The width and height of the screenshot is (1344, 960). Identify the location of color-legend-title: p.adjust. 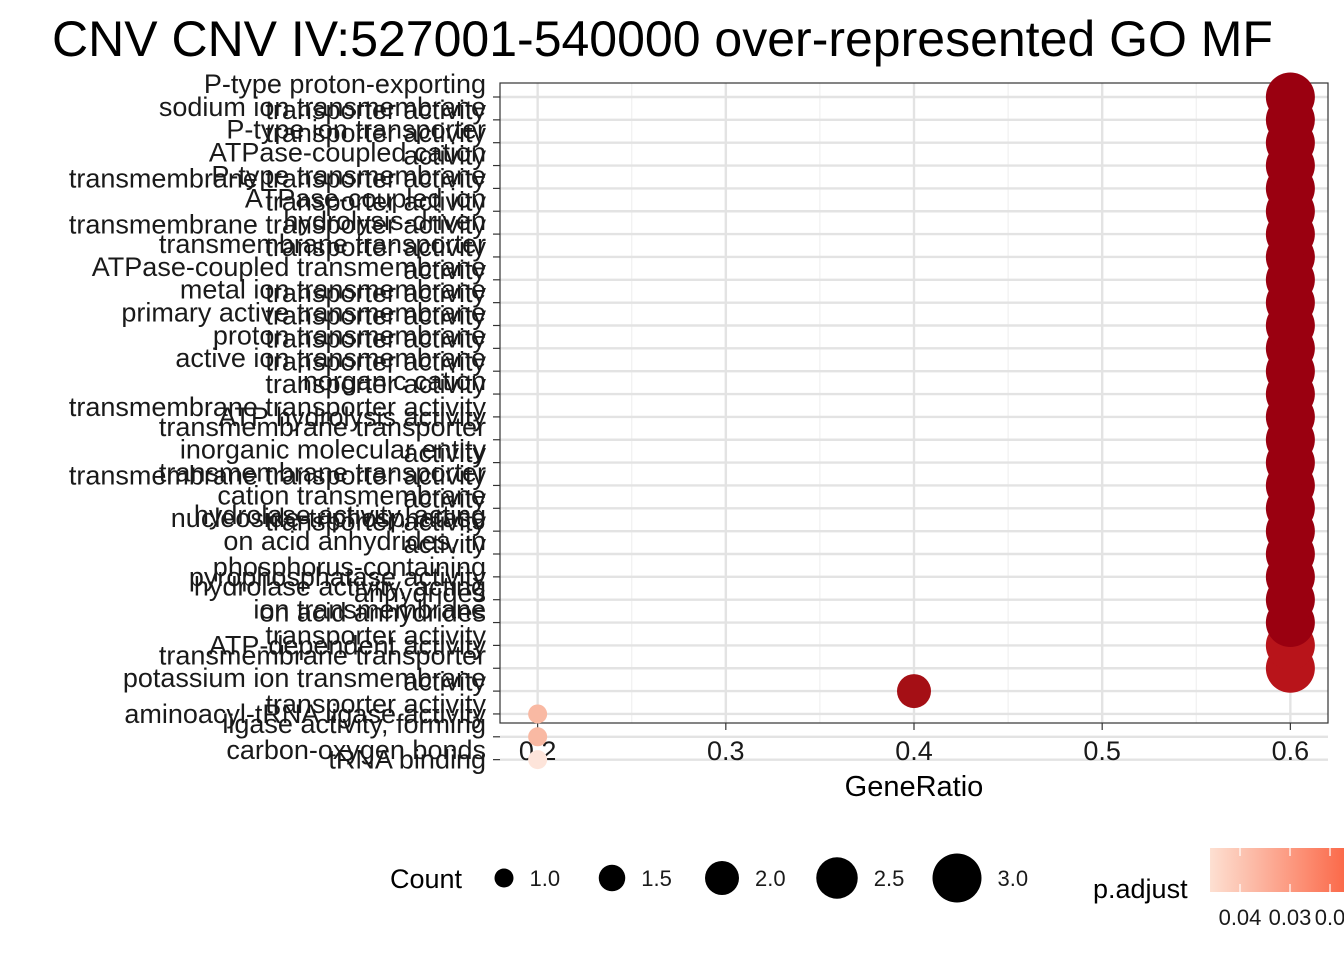
(1140, 889).